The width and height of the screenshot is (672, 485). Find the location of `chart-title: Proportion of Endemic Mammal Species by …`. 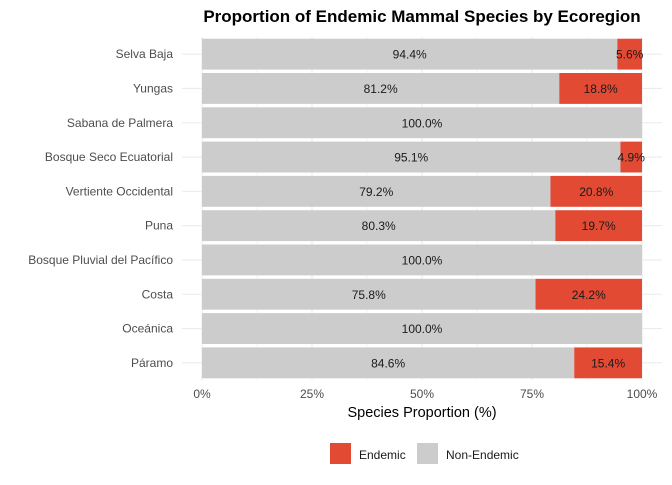

chart-title: Proportion of Endemic Mammal Species by … is located at coordinates (421, 16).